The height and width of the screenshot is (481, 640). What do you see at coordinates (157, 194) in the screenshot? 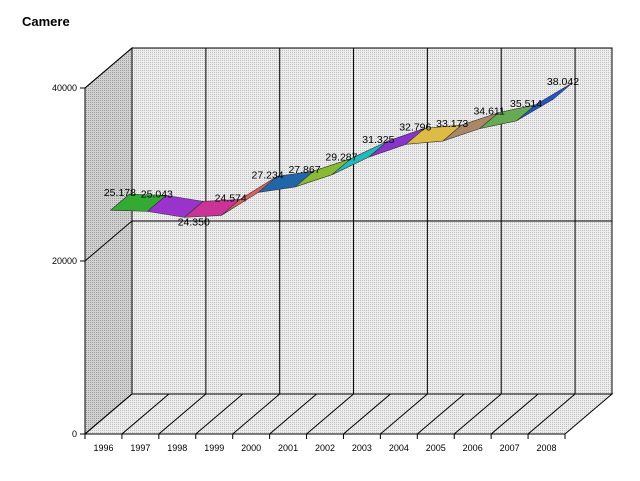
I see `data-label: 25.043` at bounding box center [157, 194].